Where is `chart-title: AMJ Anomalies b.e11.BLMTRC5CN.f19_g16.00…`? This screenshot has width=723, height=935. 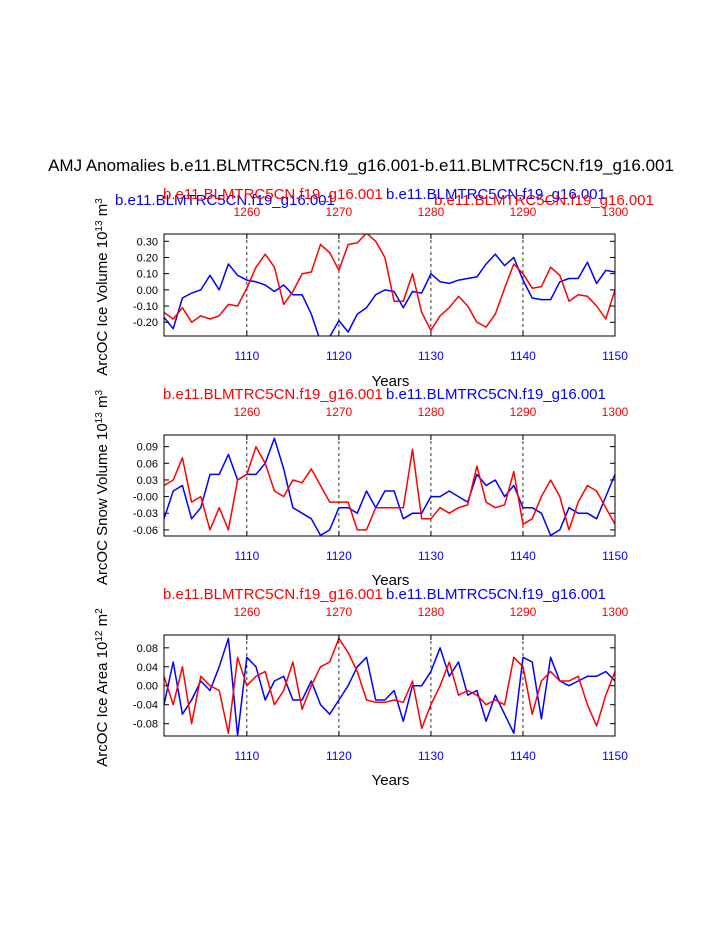
chart-title: AMJ Anomalies b.e11.BLMTRC5CN.f19_g16.00… is located at coordinates (361, 165).